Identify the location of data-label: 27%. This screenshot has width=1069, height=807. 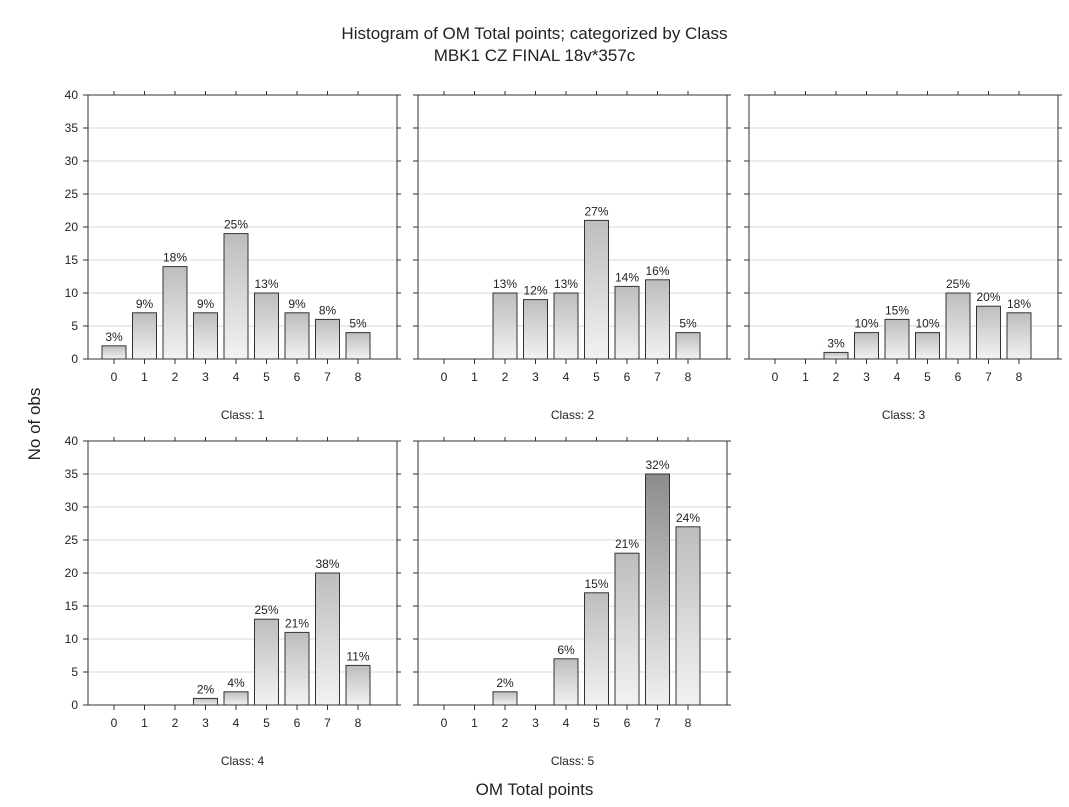
(596, 211).